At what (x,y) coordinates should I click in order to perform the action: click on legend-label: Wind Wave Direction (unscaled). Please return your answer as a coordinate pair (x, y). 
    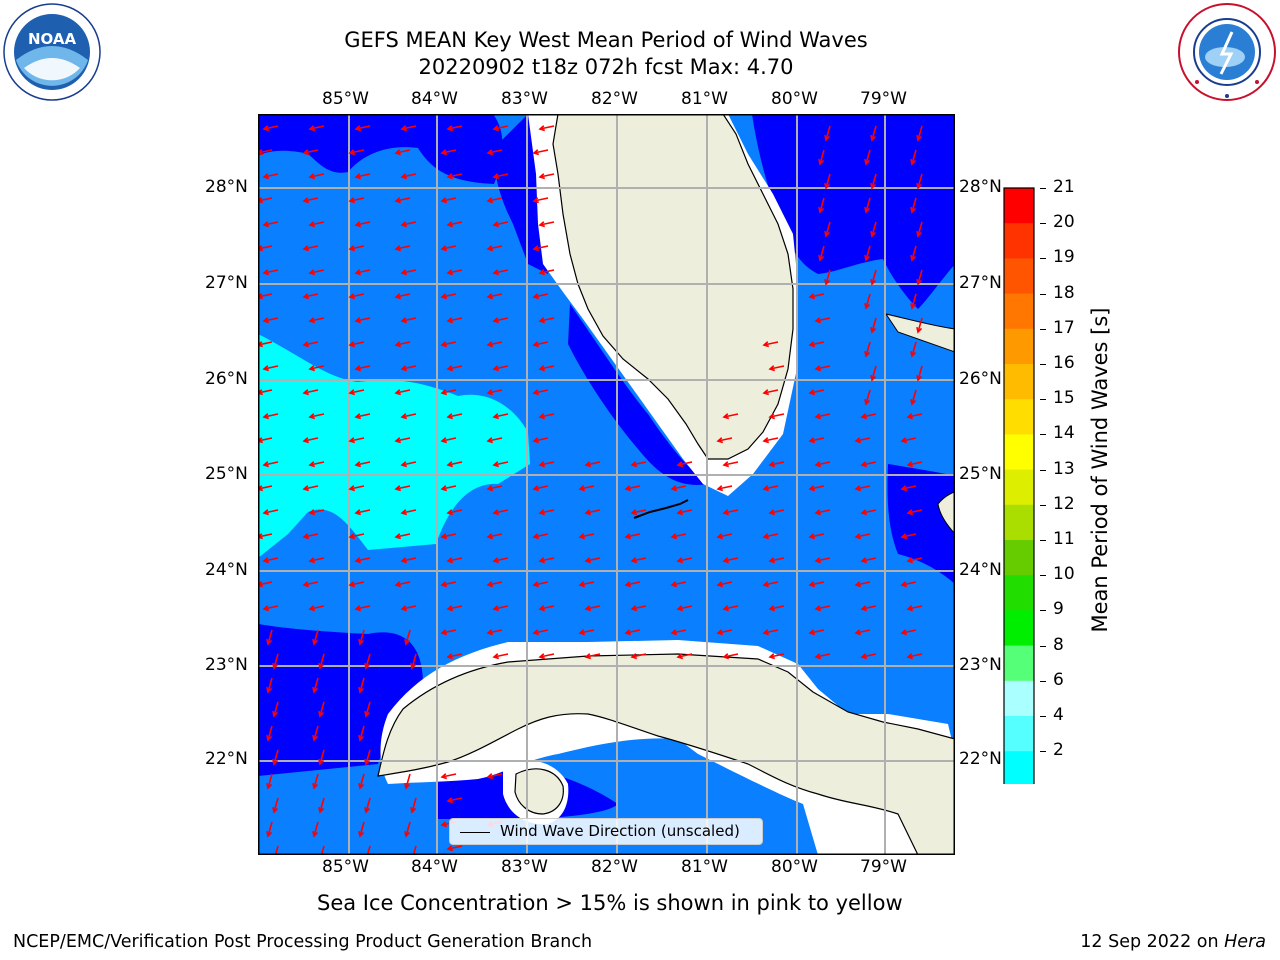
    Looking at the image, I should click on (620, 831).